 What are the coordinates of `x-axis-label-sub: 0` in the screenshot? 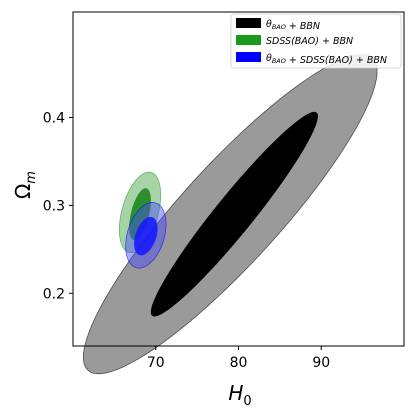 It's located at (247, 401).